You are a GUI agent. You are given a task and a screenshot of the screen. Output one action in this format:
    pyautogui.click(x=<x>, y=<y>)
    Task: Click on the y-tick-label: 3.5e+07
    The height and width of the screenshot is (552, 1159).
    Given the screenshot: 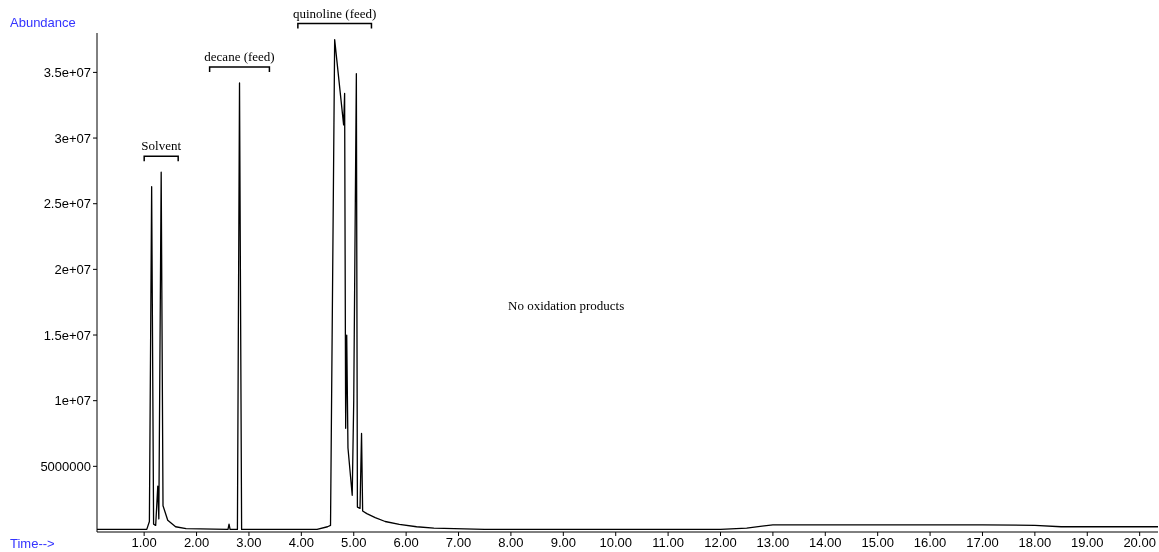 What is the action you would take?
    pyautogui.click(x=67, y=73)
    